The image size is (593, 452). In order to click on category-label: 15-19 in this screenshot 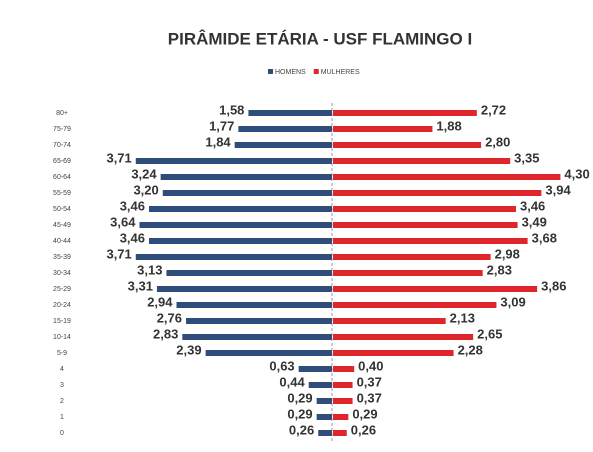, I will do `click(62, 321)`.